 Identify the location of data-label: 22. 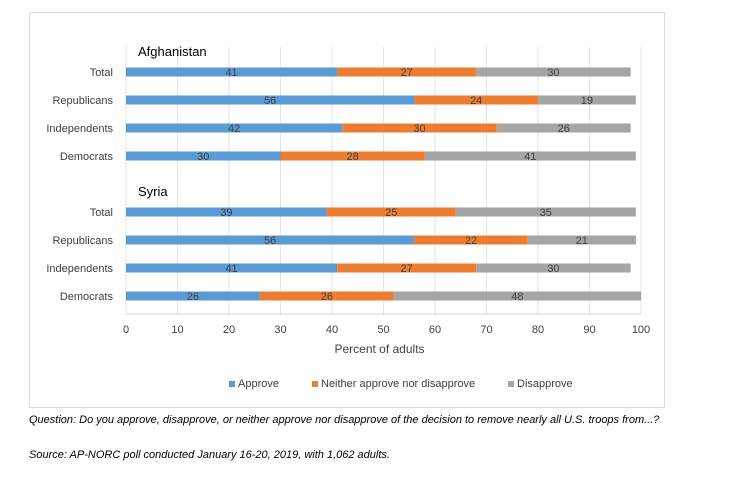
(471, 241).